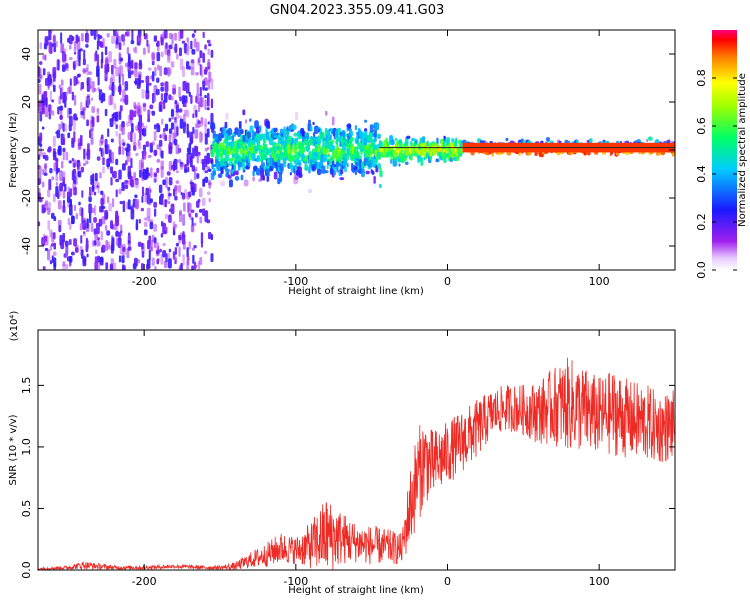  What do you see at coordinates (26, 246) in the screenshot?
I see `y-tick-label: -40` at bounding box center [26, 246].